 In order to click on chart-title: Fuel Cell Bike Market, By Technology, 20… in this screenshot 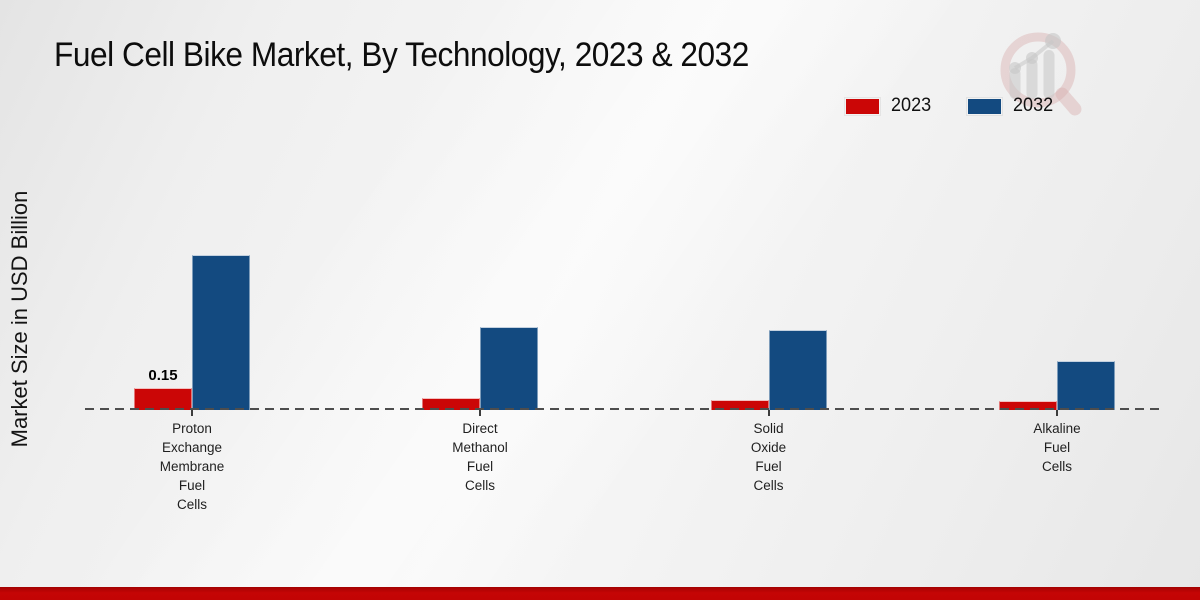, I will do `click(401, 55)`.